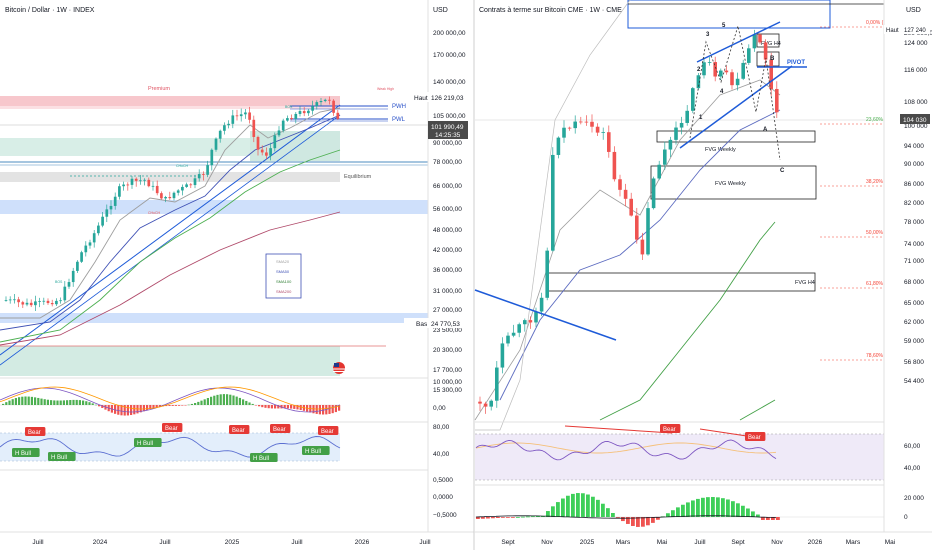  Describe the element at coordinates (283, 276) in the screenshot. I see `ma-legend-box` at that location.